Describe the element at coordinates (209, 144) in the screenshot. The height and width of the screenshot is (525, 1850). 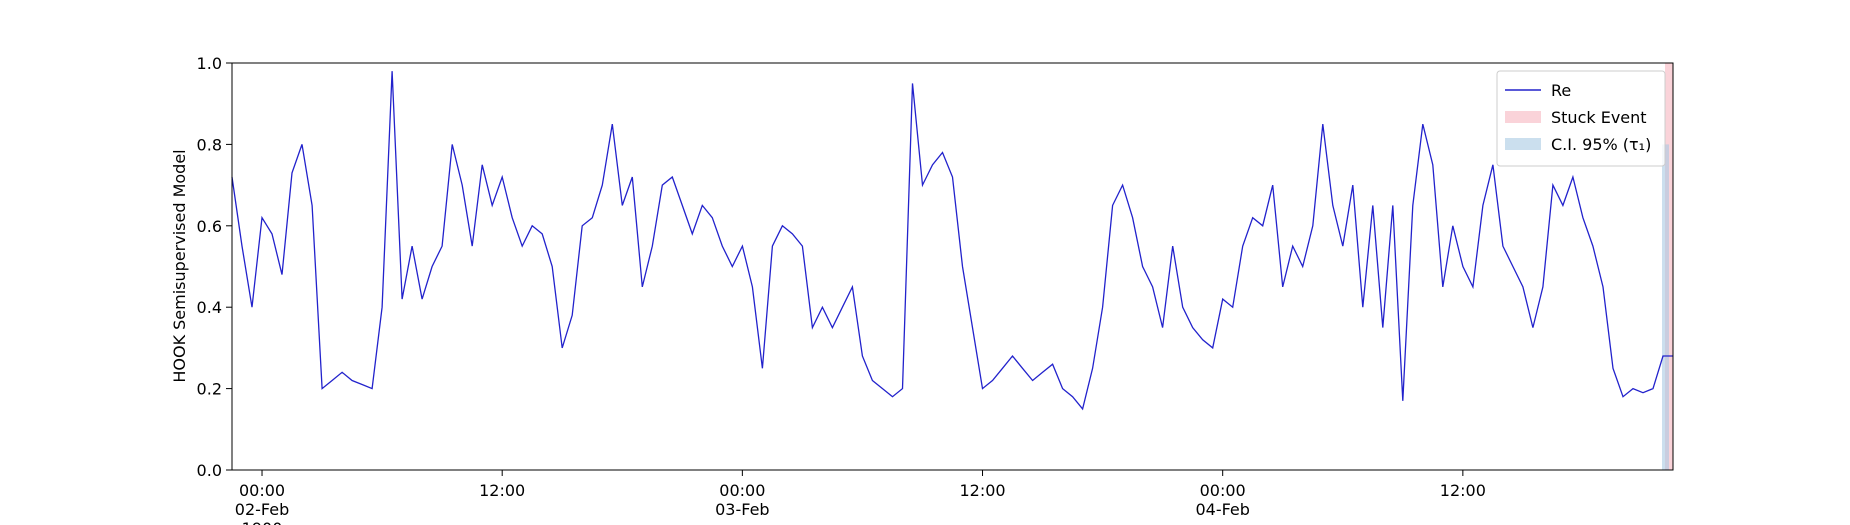
I see `y-tick-label: 0.8` at that location.